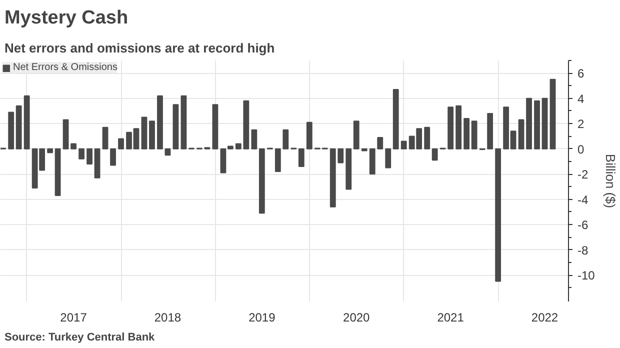 This screenshot has width=620, height=348. What do you see at coordinates (139, 48) in the screenshot?
I see `chart-subtitle: Net errors and omissions are at record high` at bounding box center [139, 48].